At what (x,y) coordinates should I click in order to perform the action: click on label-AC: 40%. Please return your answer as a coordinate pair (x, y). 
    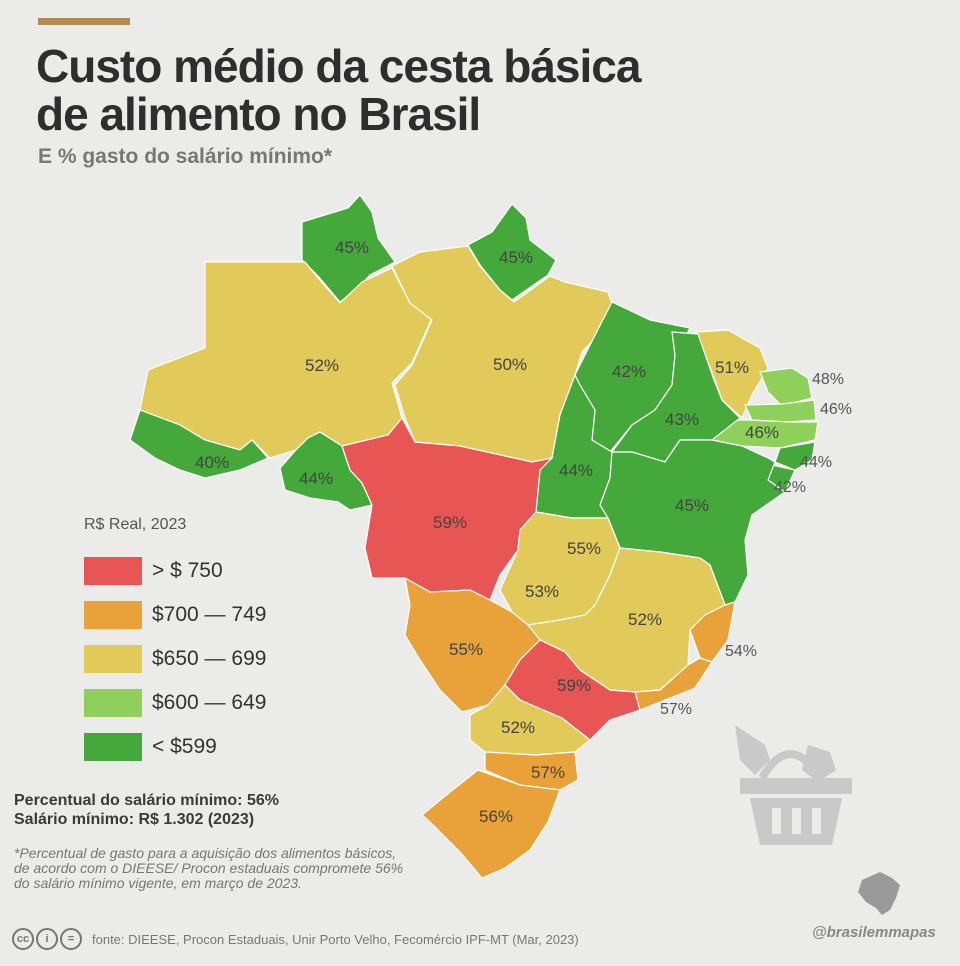
    Looking at the image, I should click on (212, 462).